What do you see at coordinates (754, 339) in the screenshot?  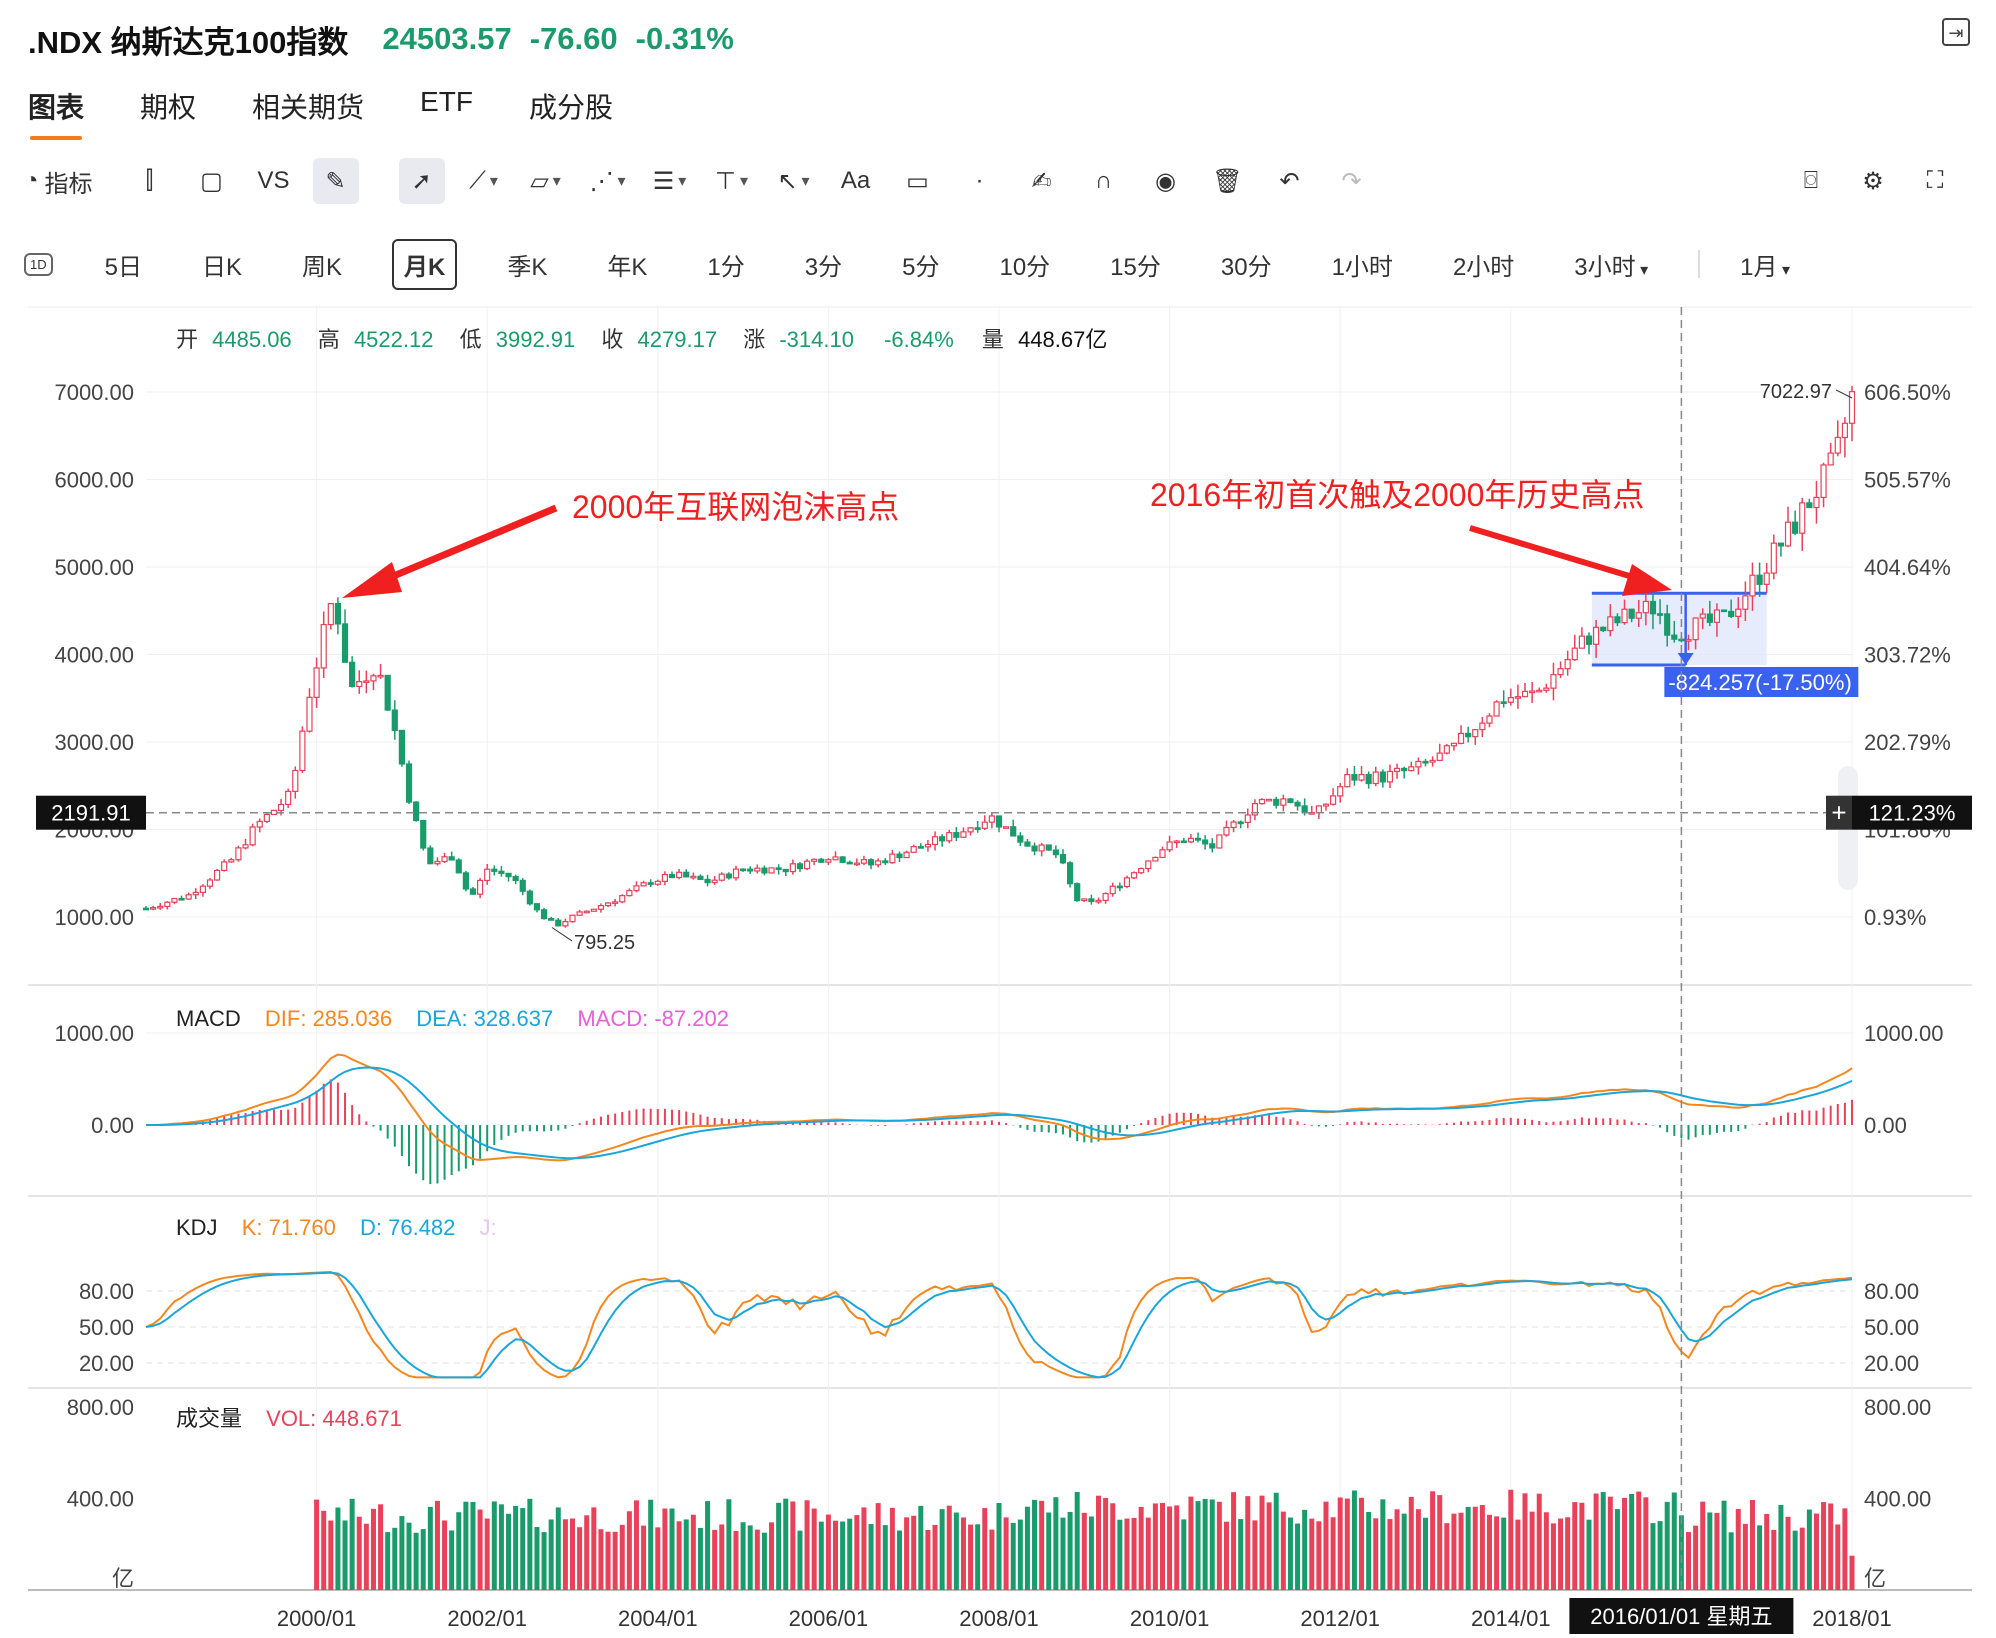 I see `change-label: 涨` at bounding box center [754, 339].